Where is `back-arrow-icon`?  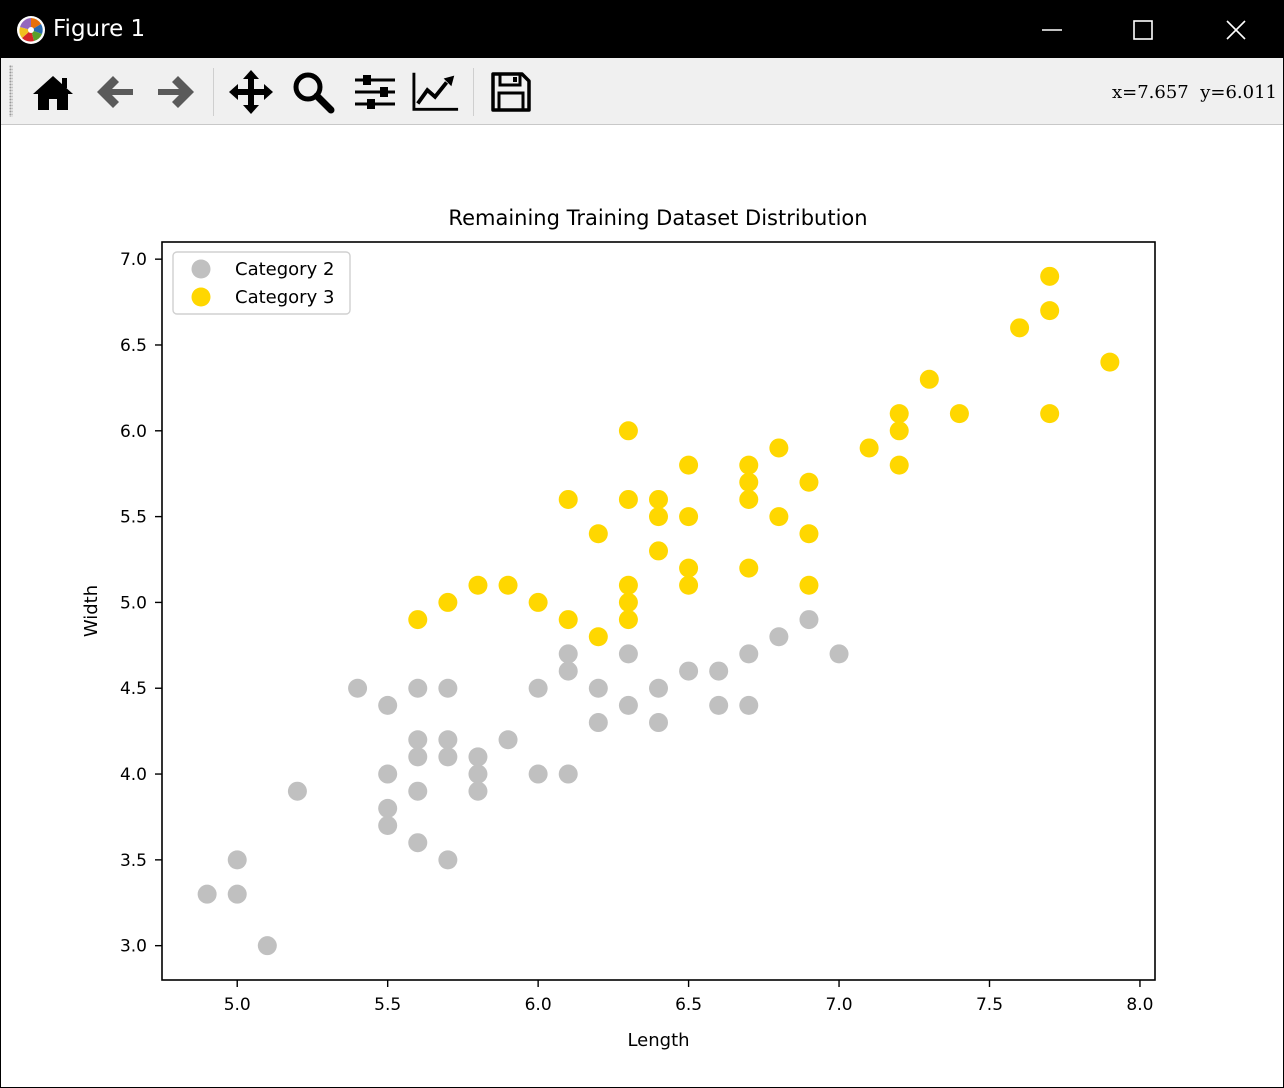 back-arrow-icon is located at coordinates (115, 92).